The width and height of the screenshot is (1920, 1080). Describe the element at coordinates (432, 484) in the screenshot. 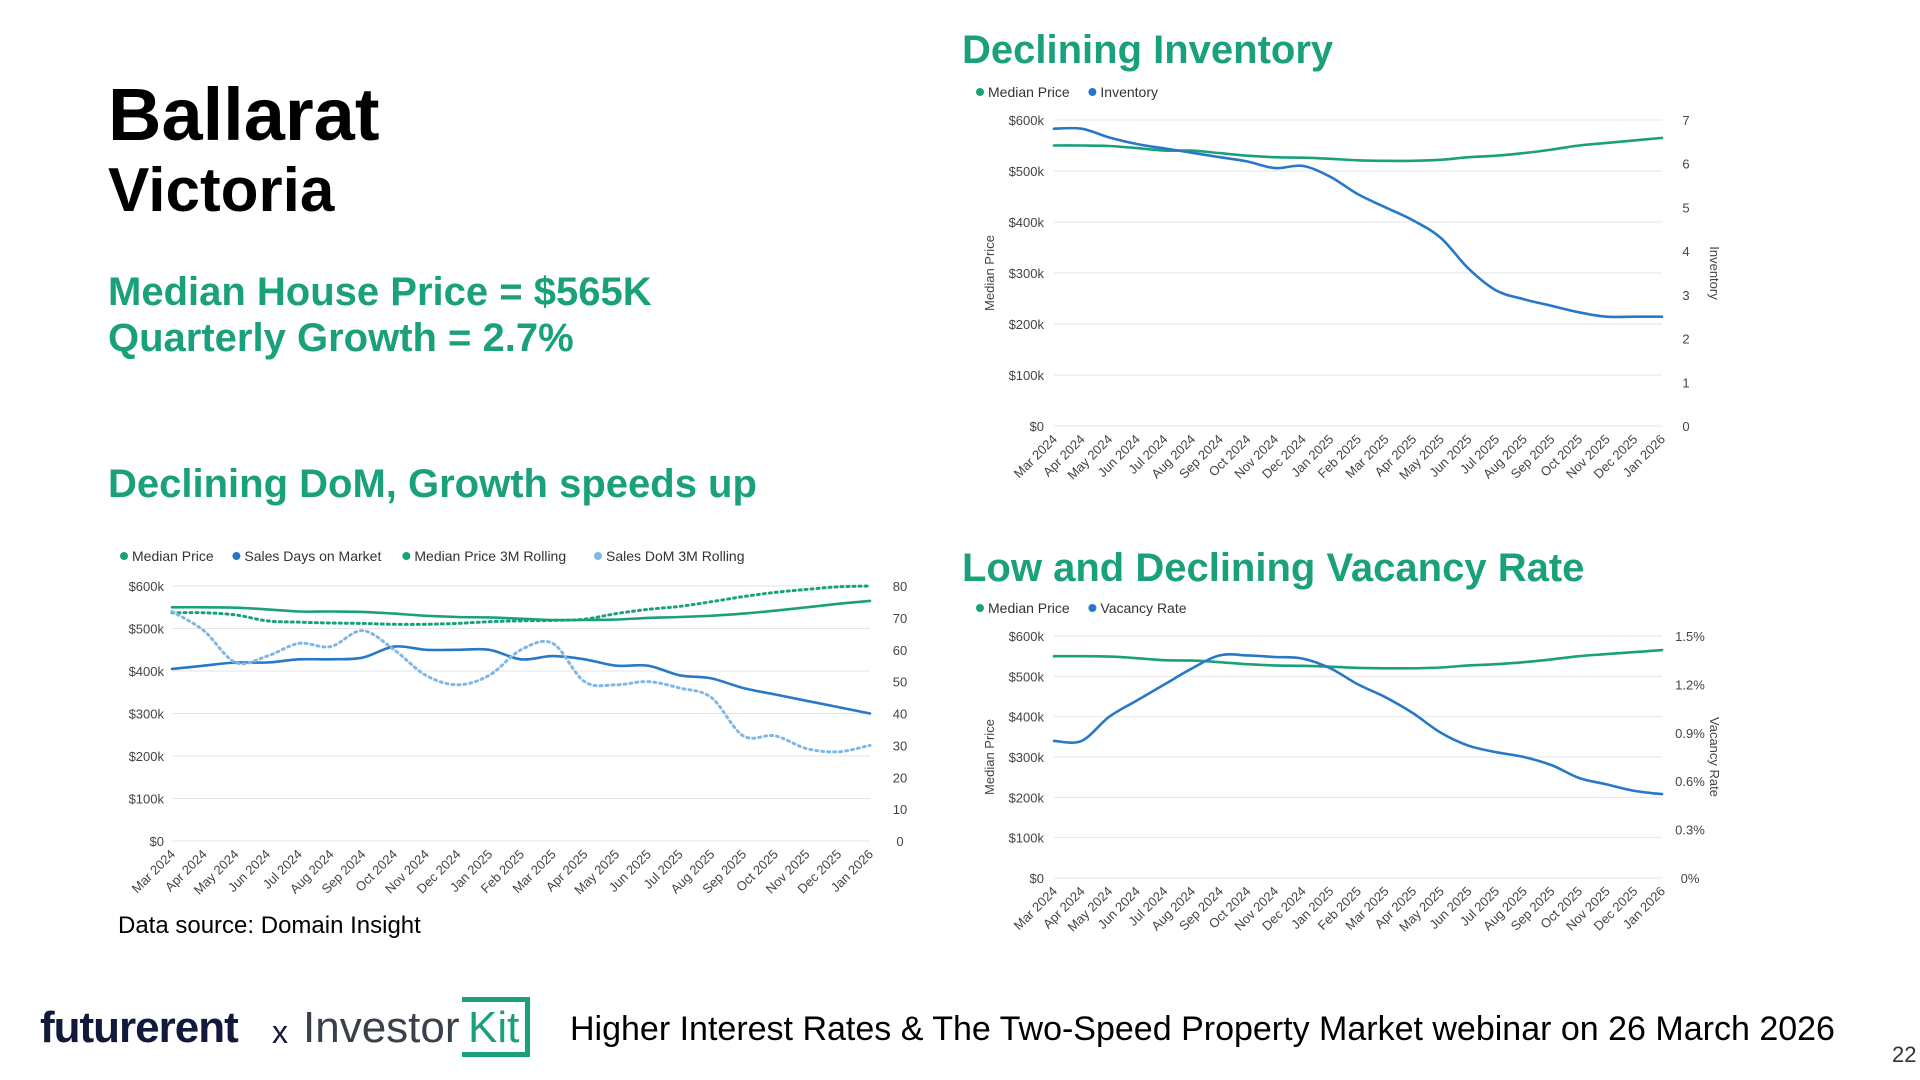

I see `chart-title-dom: Declining DoM, Growth speeds up` at that location.